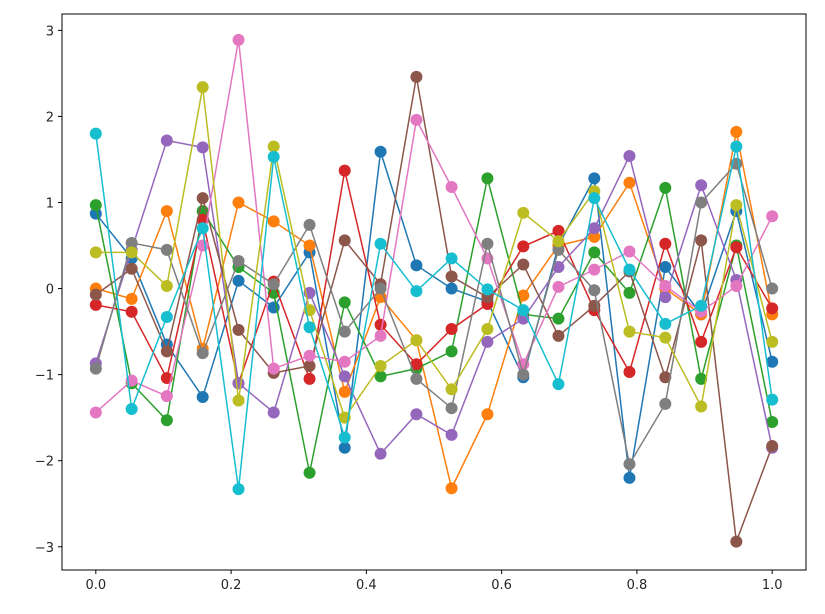 This screenshot has height=614, width=825. What do you see at coordinates (95, 585) in the screenshot?
I see `x-tick-label: 0.0` at bounding box center [95, 585].